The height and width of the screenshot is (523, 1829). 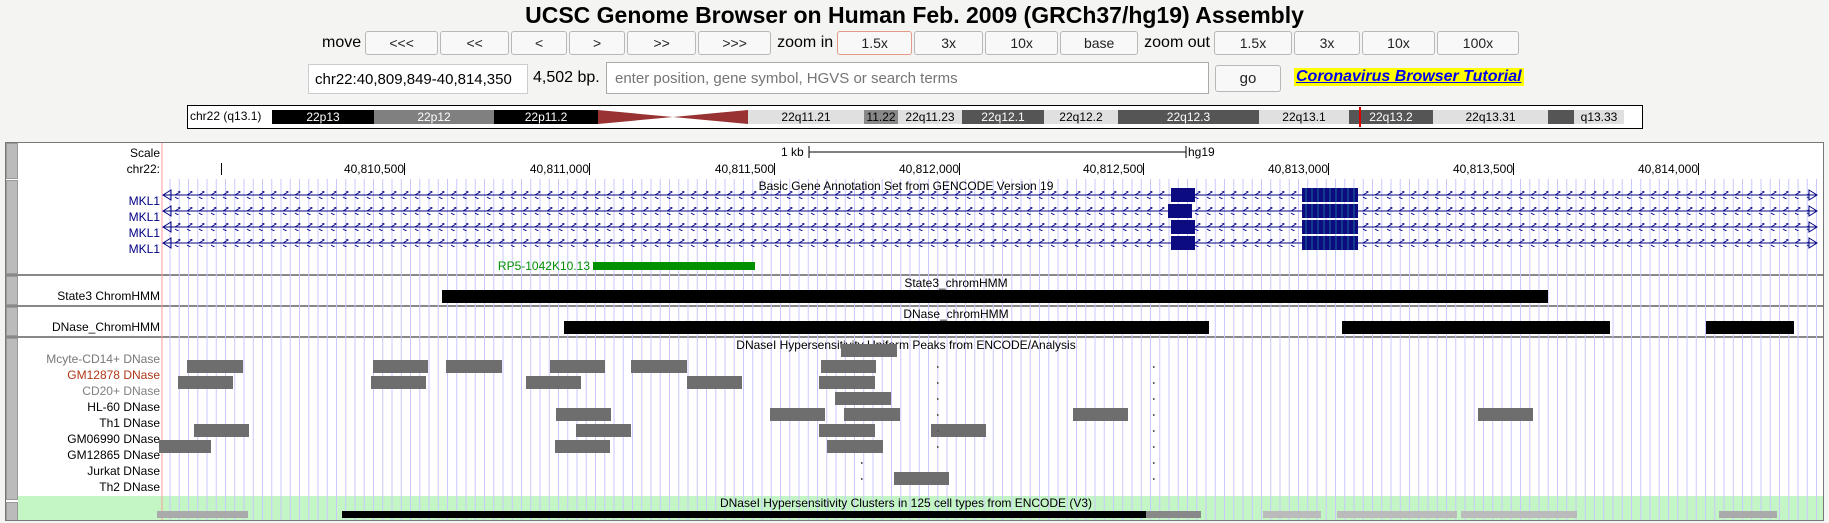 What do you see at coordinates (597, 43) in the screenshot?
I see `move-right-small-button: >` at bounding box center [597, 43].